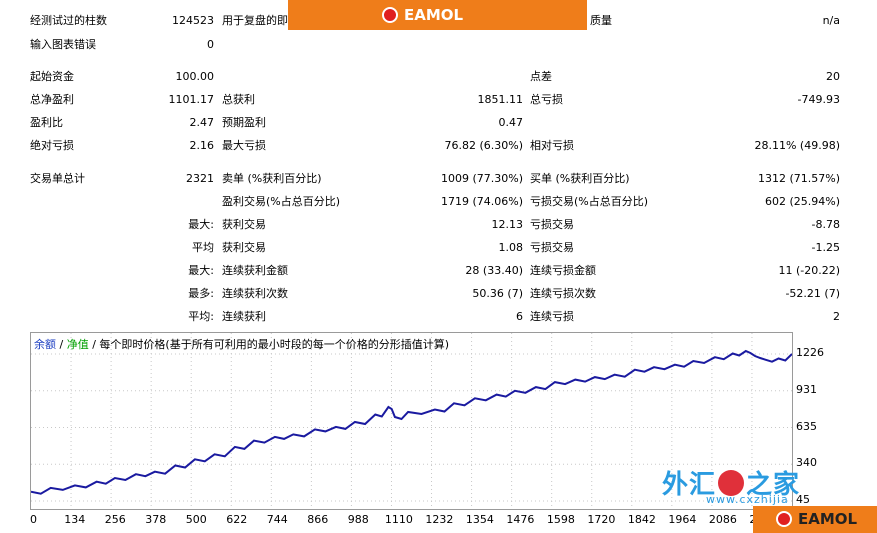  I want to click on x-tick-label: 256, so click(115, 519).